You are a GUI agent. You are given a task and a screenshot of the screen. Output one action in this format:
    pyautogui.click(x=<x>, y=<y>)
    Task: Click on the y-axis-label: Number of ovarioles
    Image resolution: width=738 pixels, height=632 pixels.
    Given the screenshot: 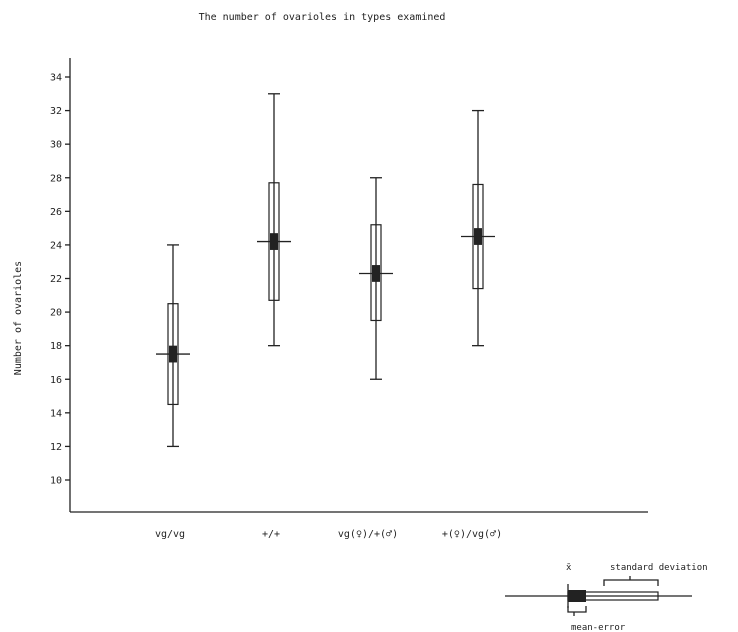 What is the action you would take?
    pyautogui.click(x=18, y=318)
    